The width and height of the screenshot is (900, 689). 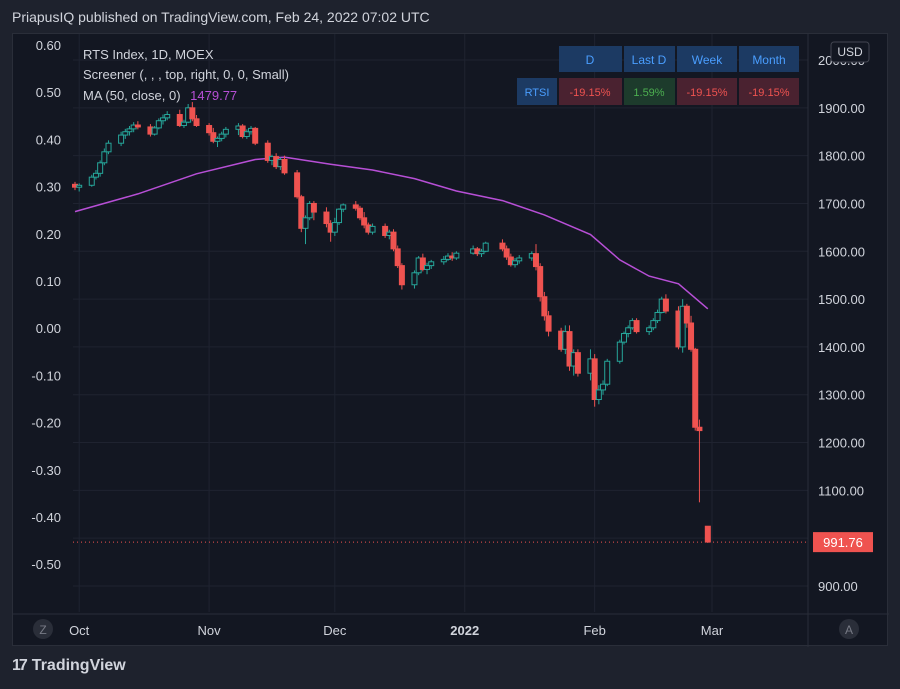 What do you see at coordinates (48, 234) in the screenshot?
I see `y-left-tick-label: 0.20` at bounding box center [48, 234].